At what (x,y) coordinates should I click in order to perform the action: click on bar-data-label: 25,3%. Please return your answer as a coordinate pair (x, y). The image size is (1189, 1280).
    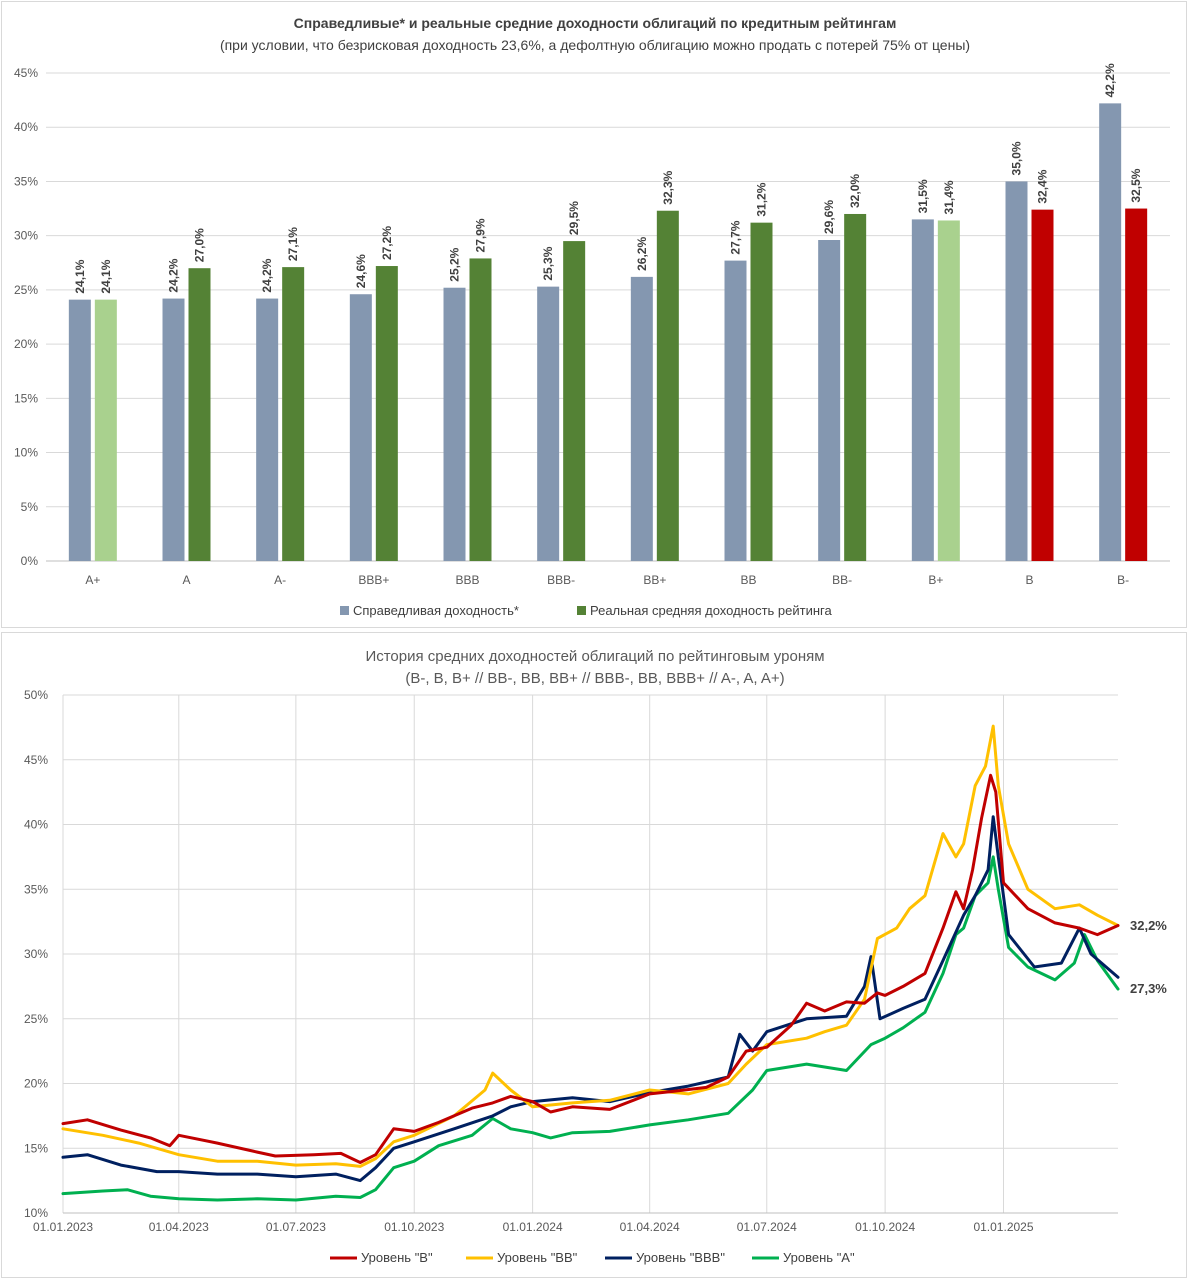
    Looking at the image, I should click on (548, 263).